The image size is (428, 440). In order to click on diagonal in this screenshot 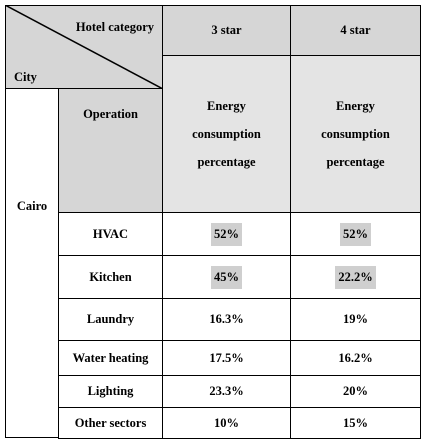, I will do `click(83, 46)`.